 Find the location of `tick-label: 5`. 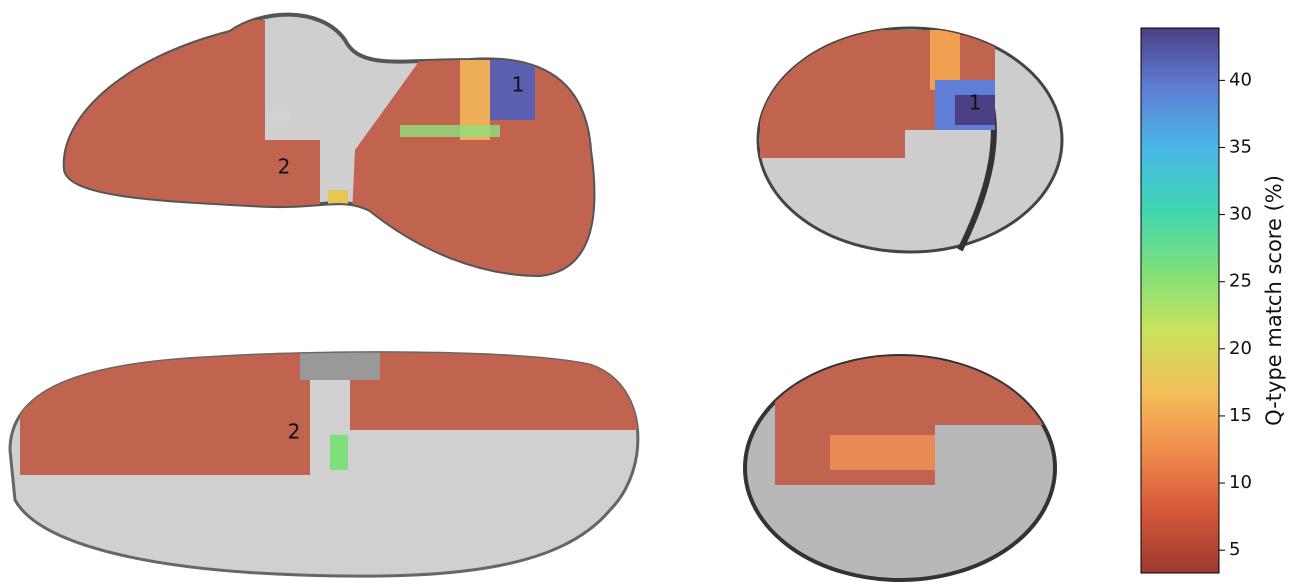

tick-label: 5 is located at coordinates (1234, 549).